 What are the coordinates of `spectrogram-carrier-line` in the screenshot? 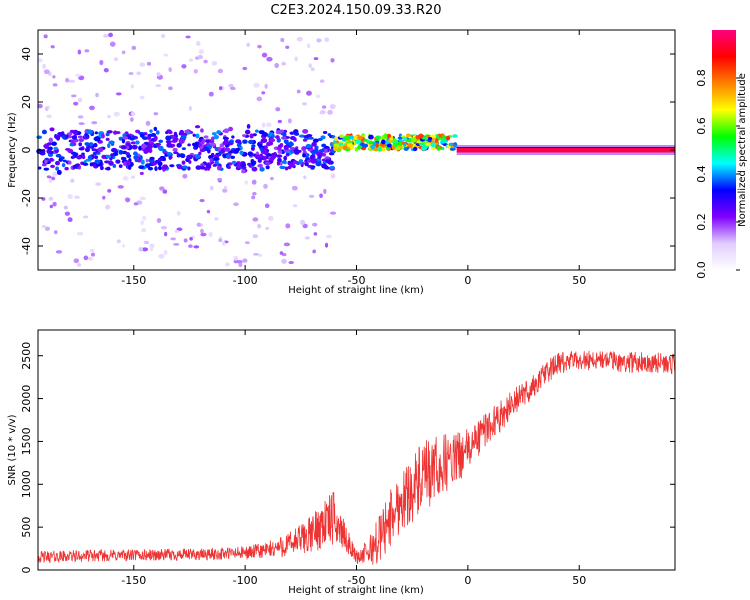 It's located at (565, 150).